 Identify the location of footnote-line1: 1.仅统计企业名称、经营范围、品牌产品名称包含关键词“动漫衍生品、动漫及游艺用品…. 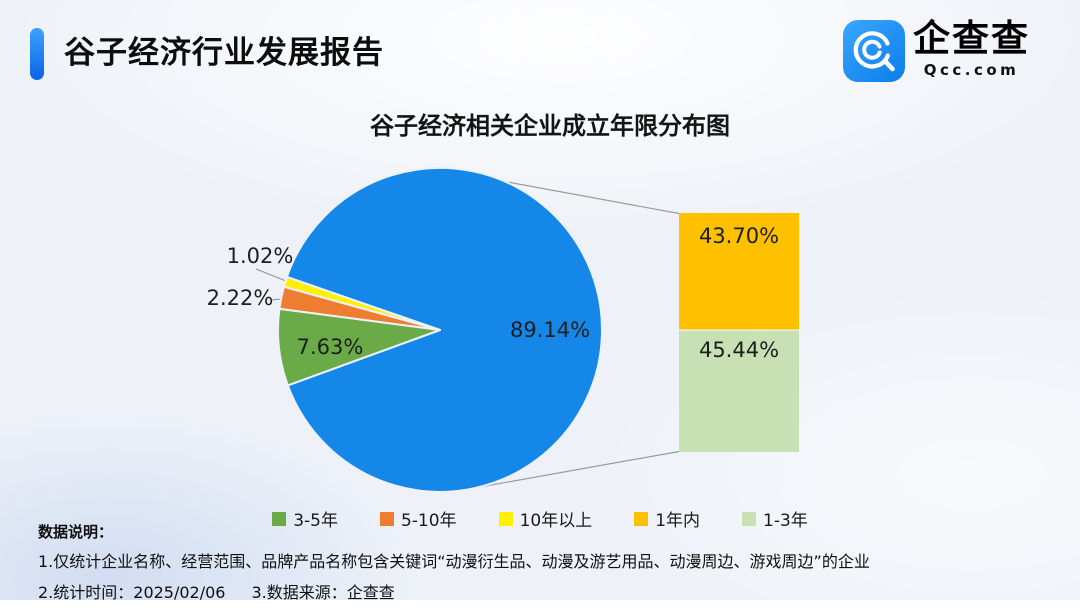
(454, 561).